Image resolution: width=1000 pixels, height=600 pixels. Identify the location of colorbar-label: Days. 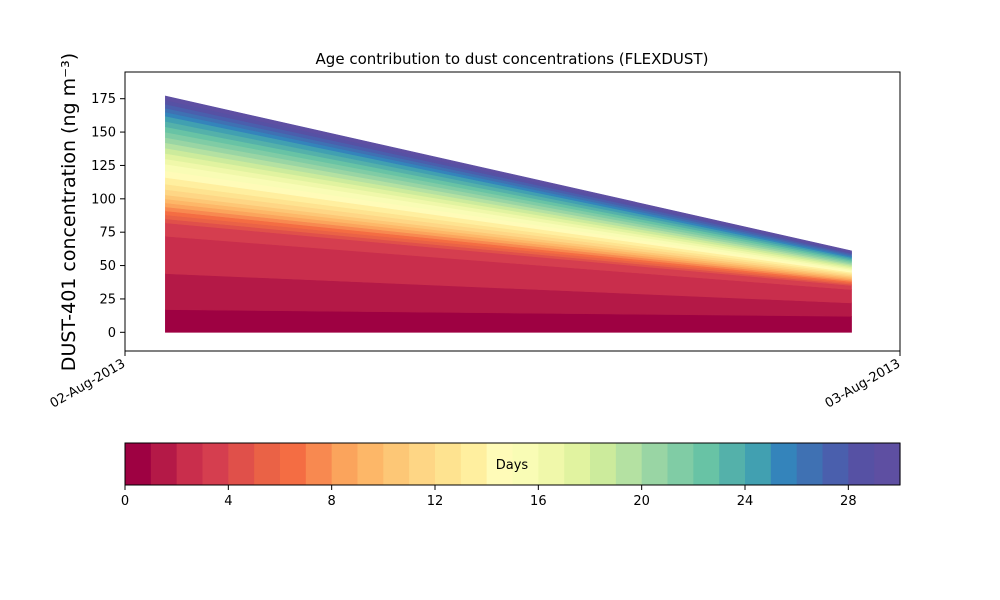
(512, 465).